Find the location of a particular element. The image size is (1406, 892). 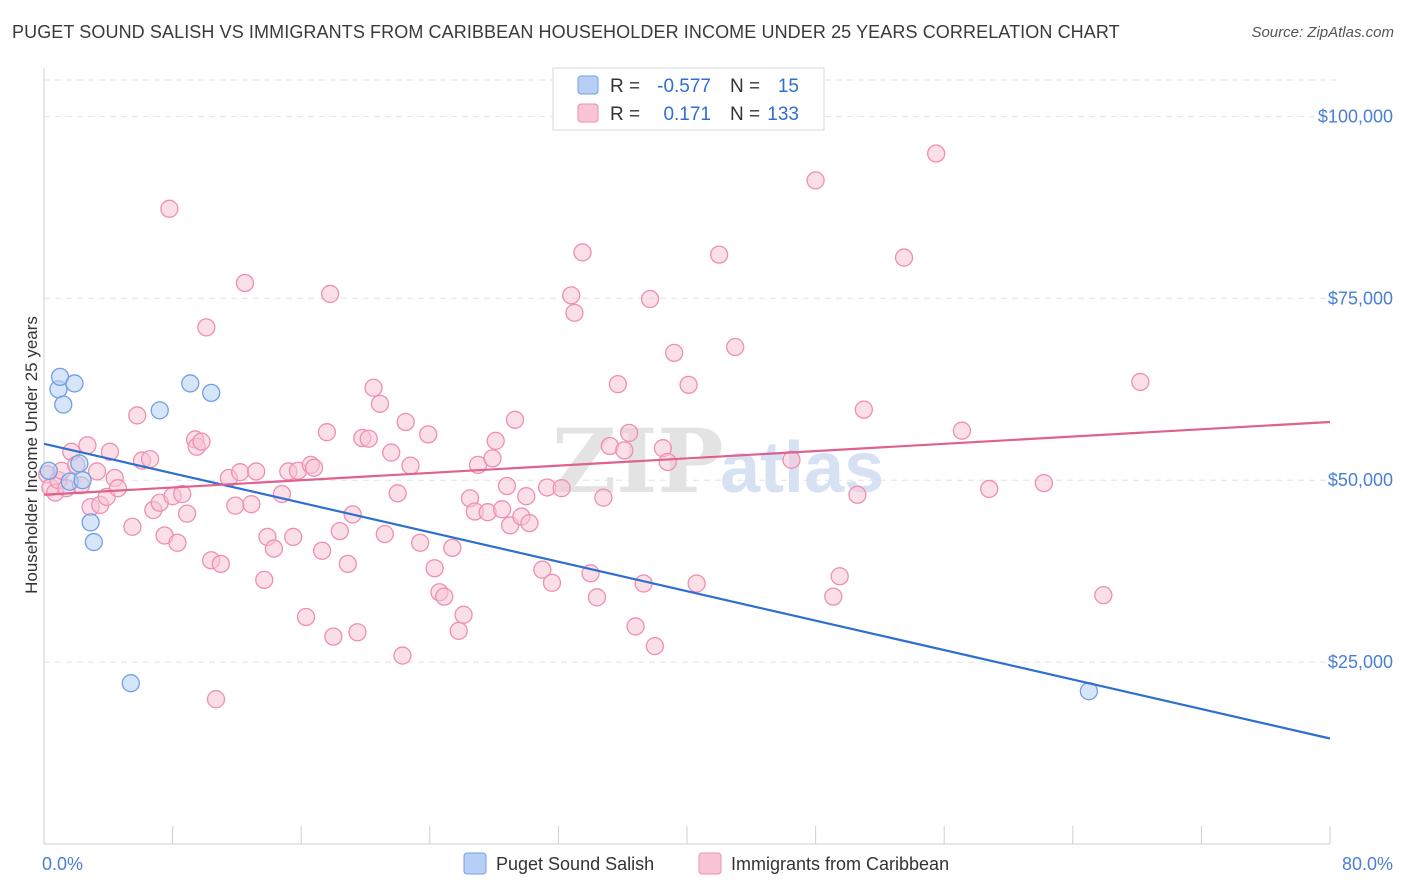

y-axis-label: Householder Income Under 25 years is located at coordinates (31, 455).